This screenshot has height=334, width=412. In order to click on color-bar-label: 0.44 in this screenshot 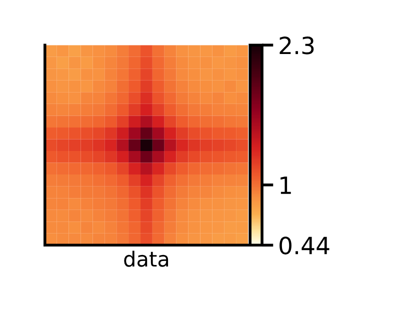, I will do `click(305, 245)`.